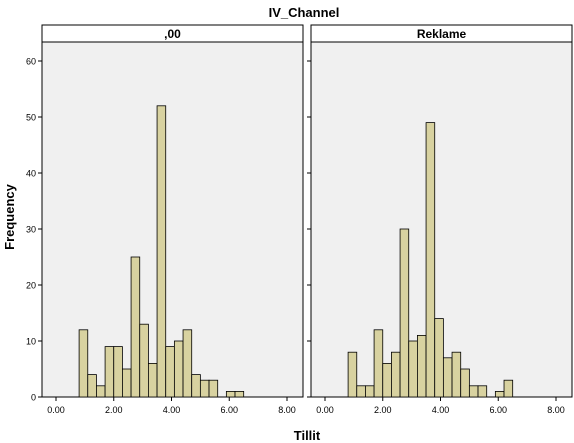 The width and height of the screenshot is (574, 443). What do you see at coordinates (31, 174) in the screenshot?
I see `y-tick-label: 40` at bounding box center [31, 174].